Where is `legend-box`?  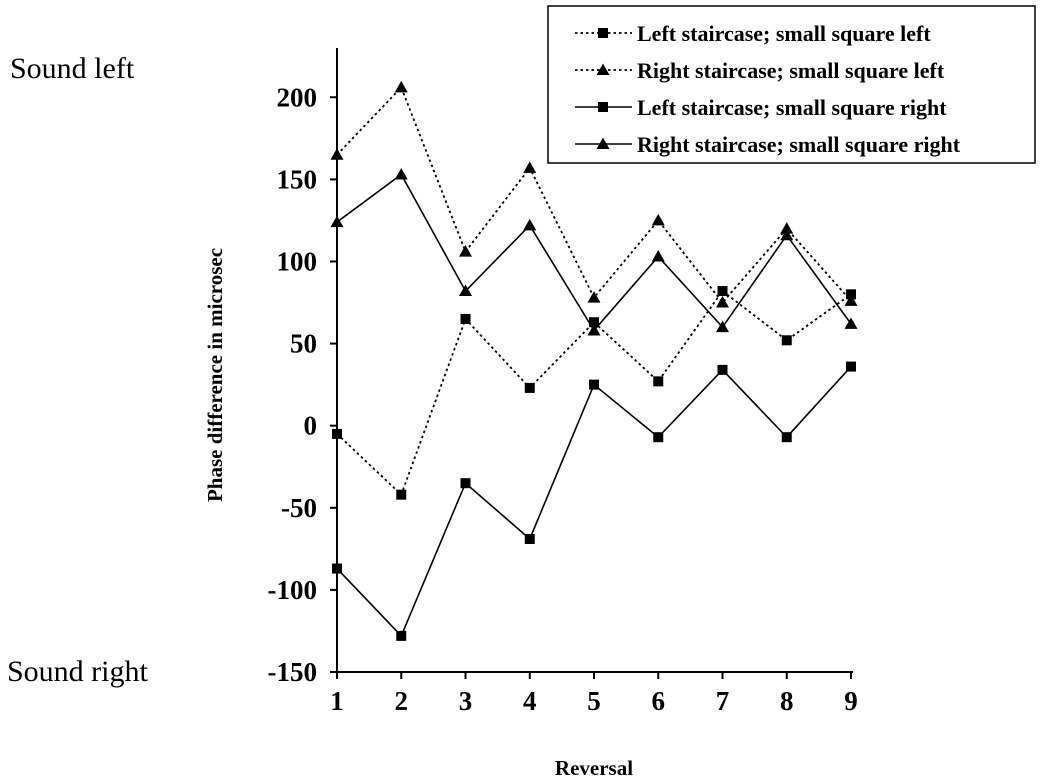 legend-box is located at coordinates (791, 84).